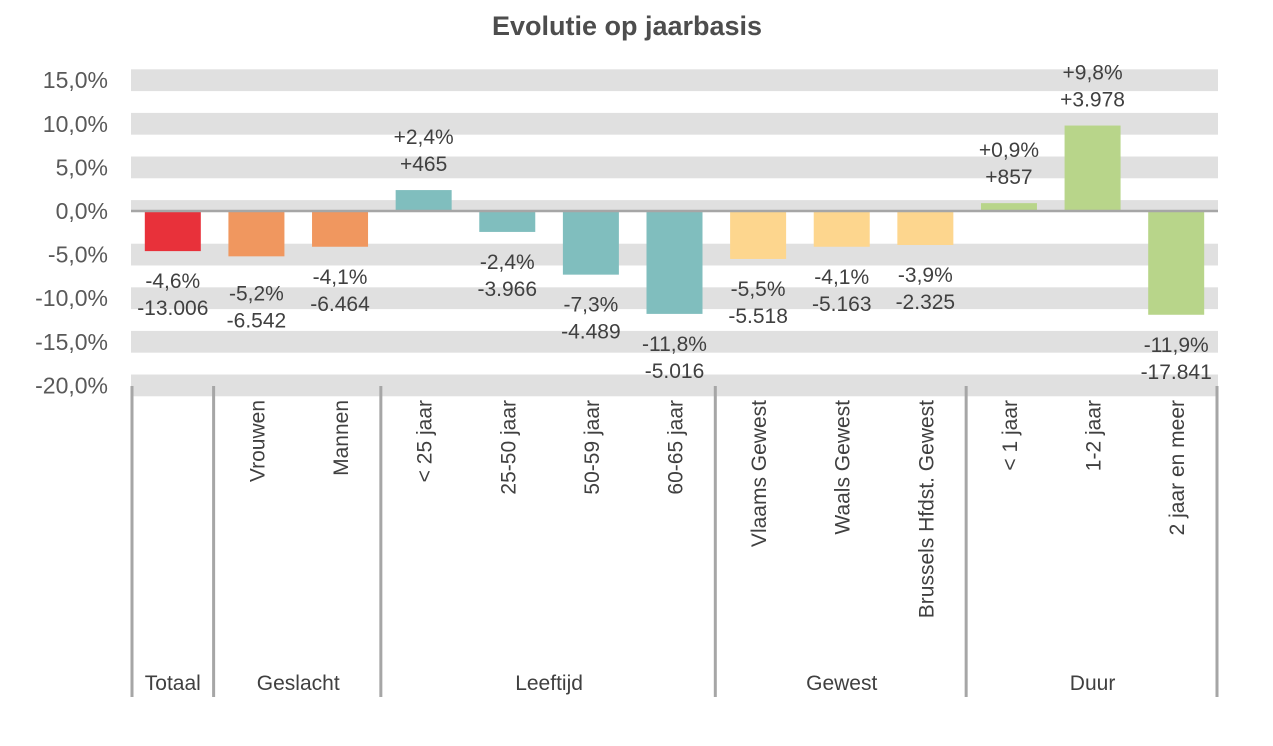 Image resolution: width=1273 pixels, height=746 pixels. What do you see at coordinates (82, 167) in the screenshot?
I see `y-tick-label: 5,0%` at bounding box center [82, 167].